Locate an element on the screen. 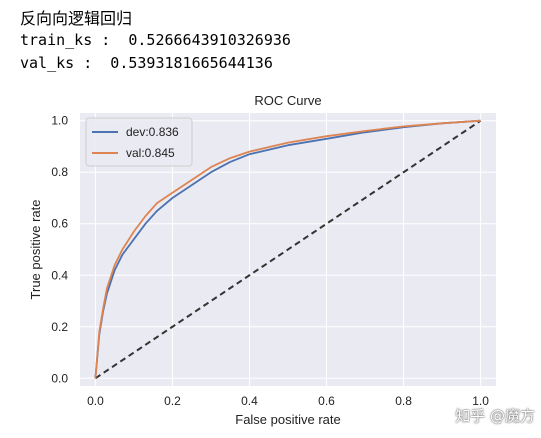  y-tick-label: 0.4 is located at coordinates (59, 275).